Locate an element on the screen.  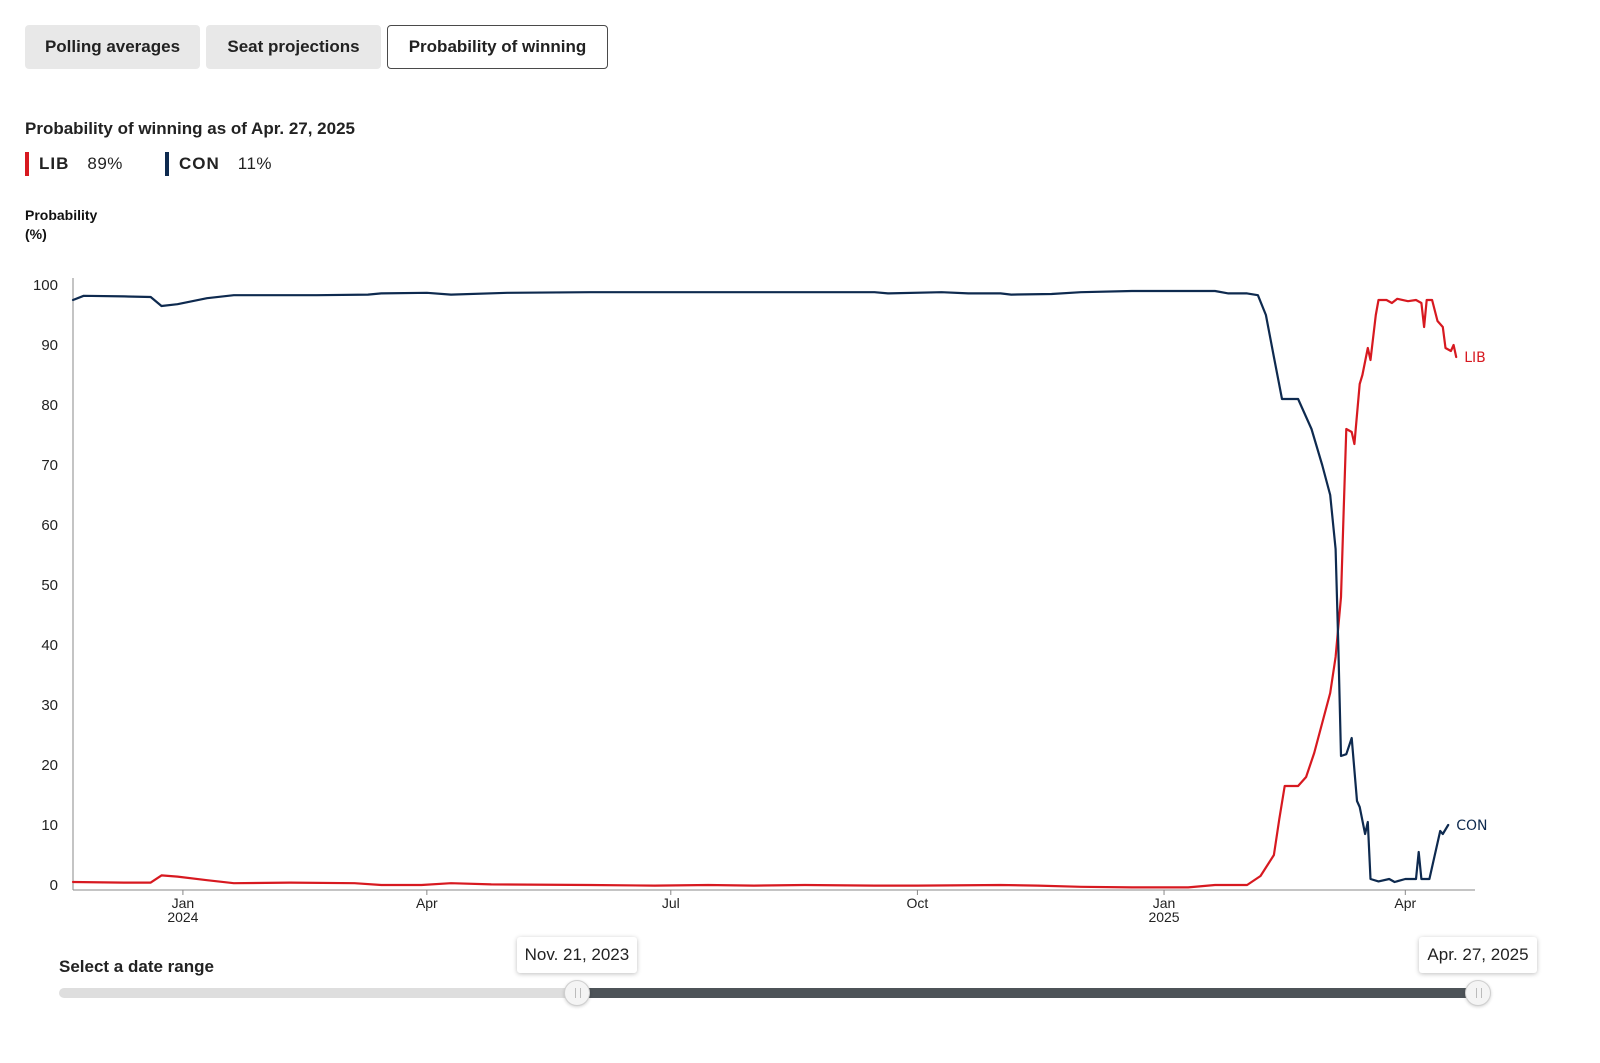
x-tick-year-label: 2025 is located at coordinates (1163, 917).